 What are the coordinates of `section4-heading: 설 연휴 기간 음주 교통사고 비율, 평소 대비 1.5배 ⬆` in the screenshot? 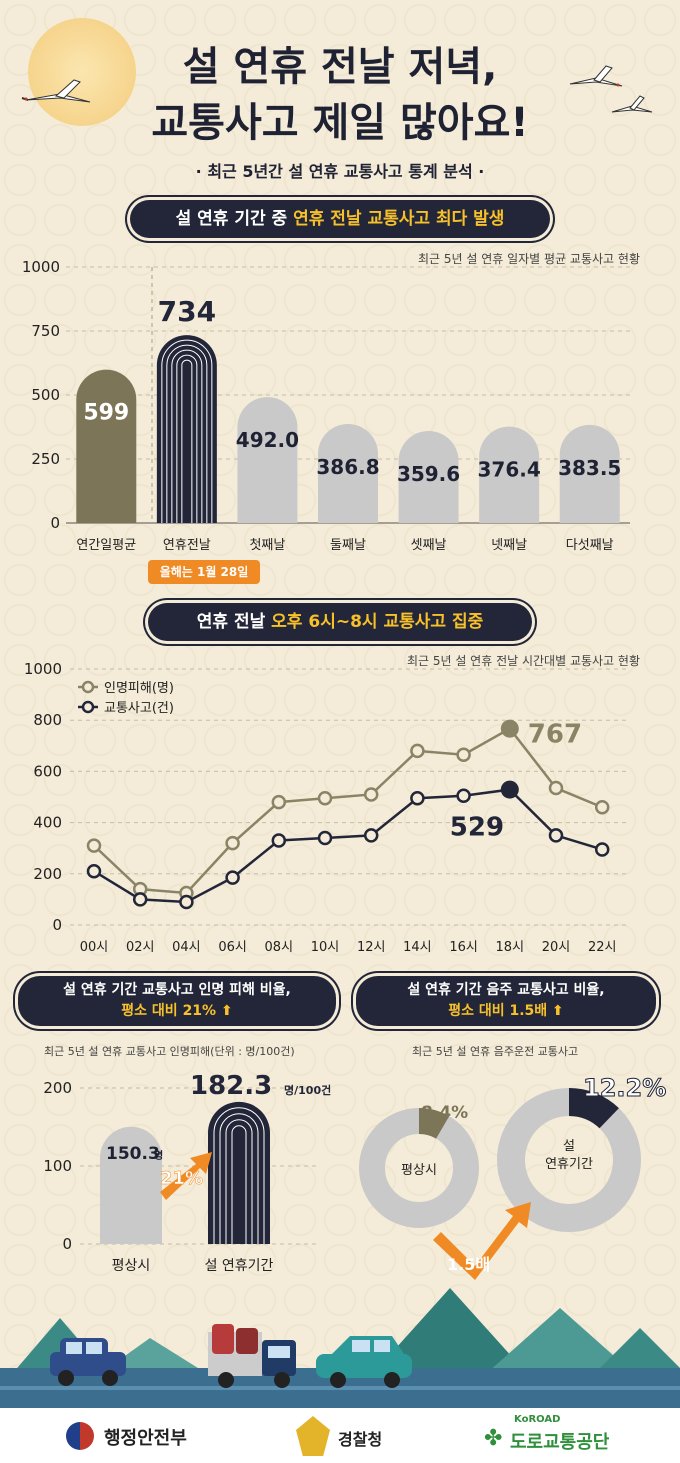 It's located at (506, 1001).